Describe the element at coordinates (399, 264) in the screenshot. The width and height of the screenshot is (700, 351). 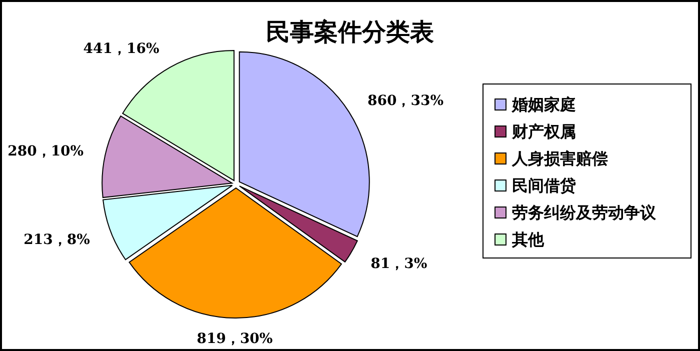
I see `data-label: 81，3%` at that location.